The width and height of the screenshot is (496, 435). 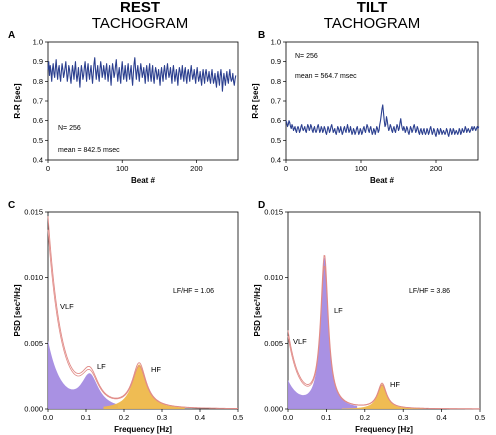 What do you see at coordinates (384, 337) in the screenshot?
I see `psd-model-line` at bounding box center [384, 337].